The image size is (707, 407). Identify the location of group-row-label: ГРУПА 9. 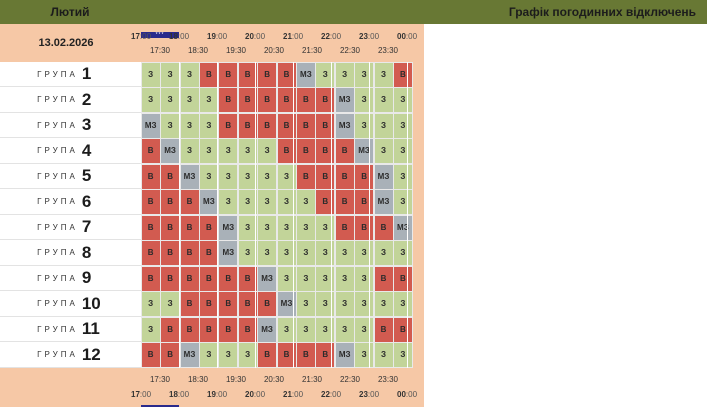
(70, 278).